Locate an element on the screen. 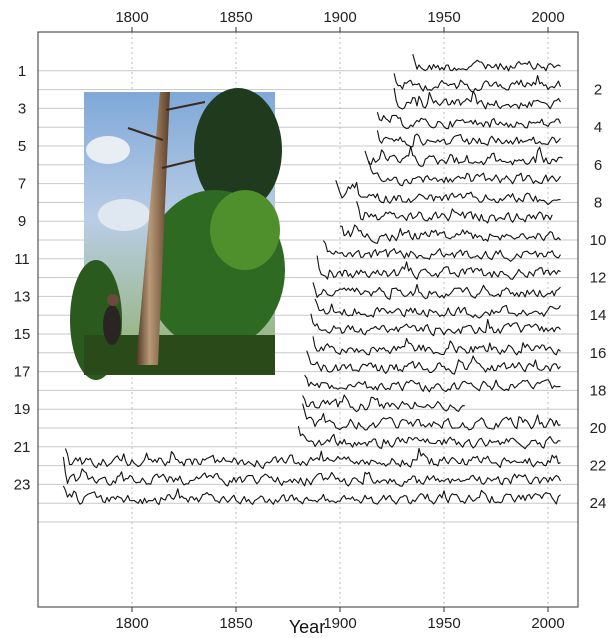 The image size is (614, 638). row-label-right: 18 is located at coordinates (598, 390).